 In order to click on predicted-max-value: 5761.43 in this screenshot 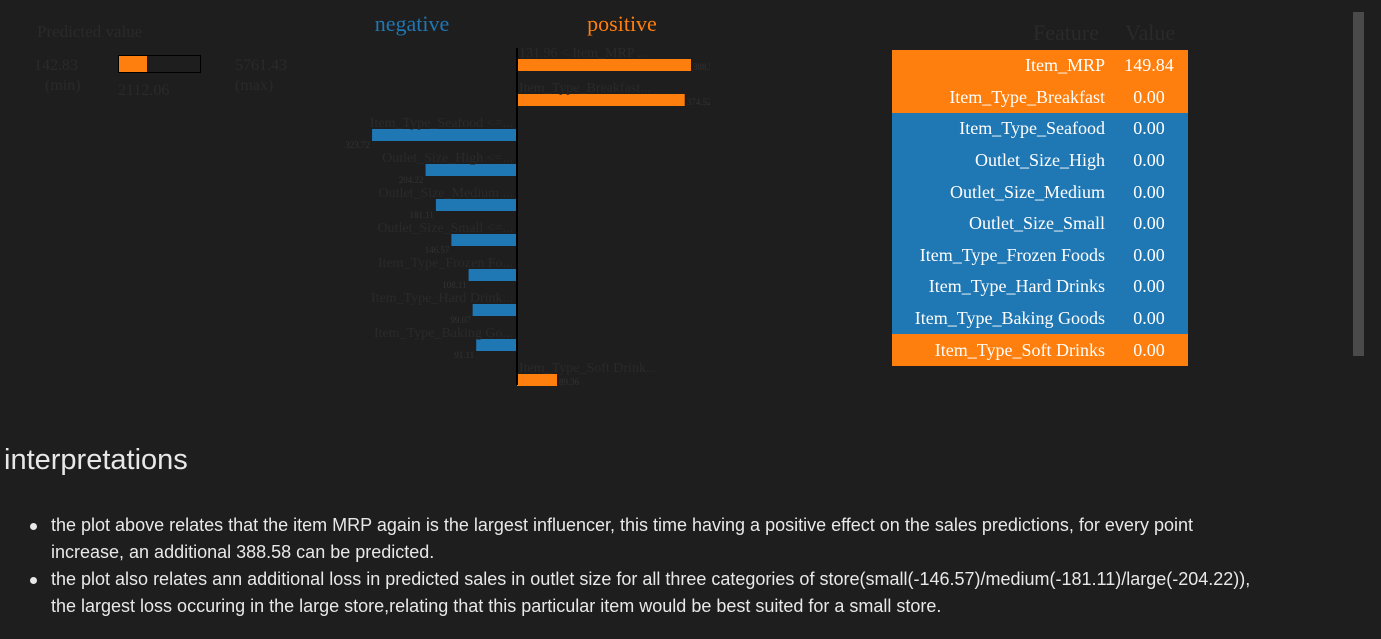, I will do `click(261, 65)`.